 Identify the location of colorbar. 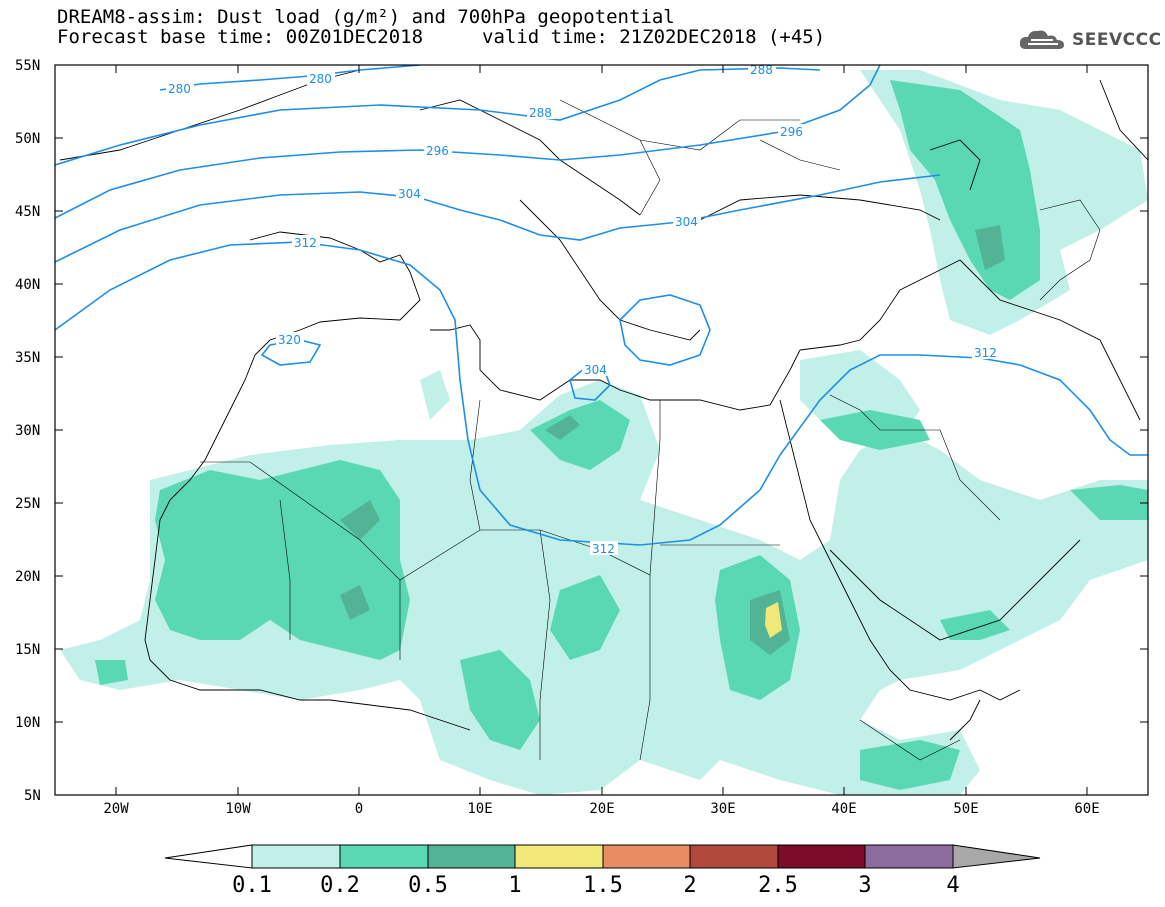
(602, 856).